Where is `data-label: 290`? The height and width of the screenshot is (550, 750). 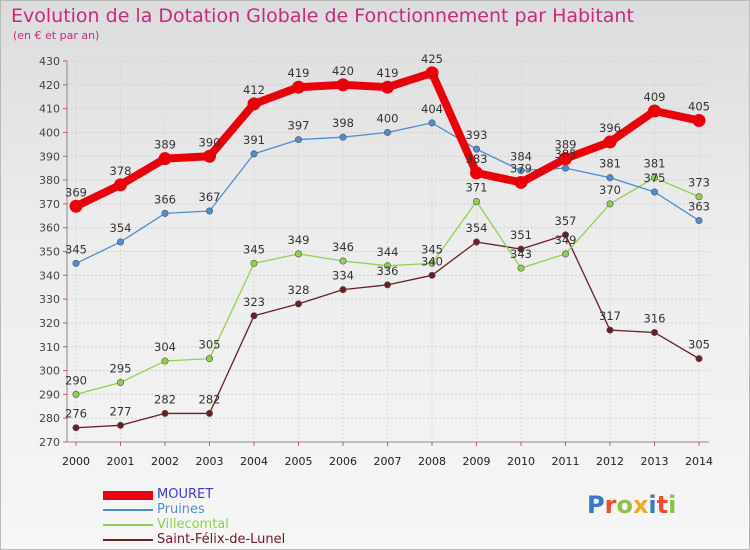
data-label: 290 is located at coordinates (76, 380).